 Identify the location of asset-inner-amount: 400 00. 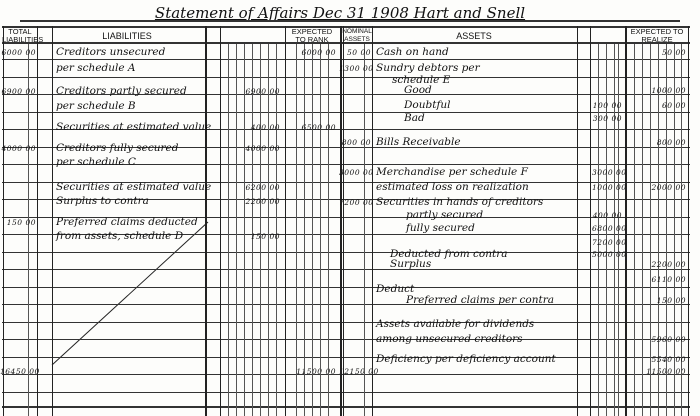
(607, 215).